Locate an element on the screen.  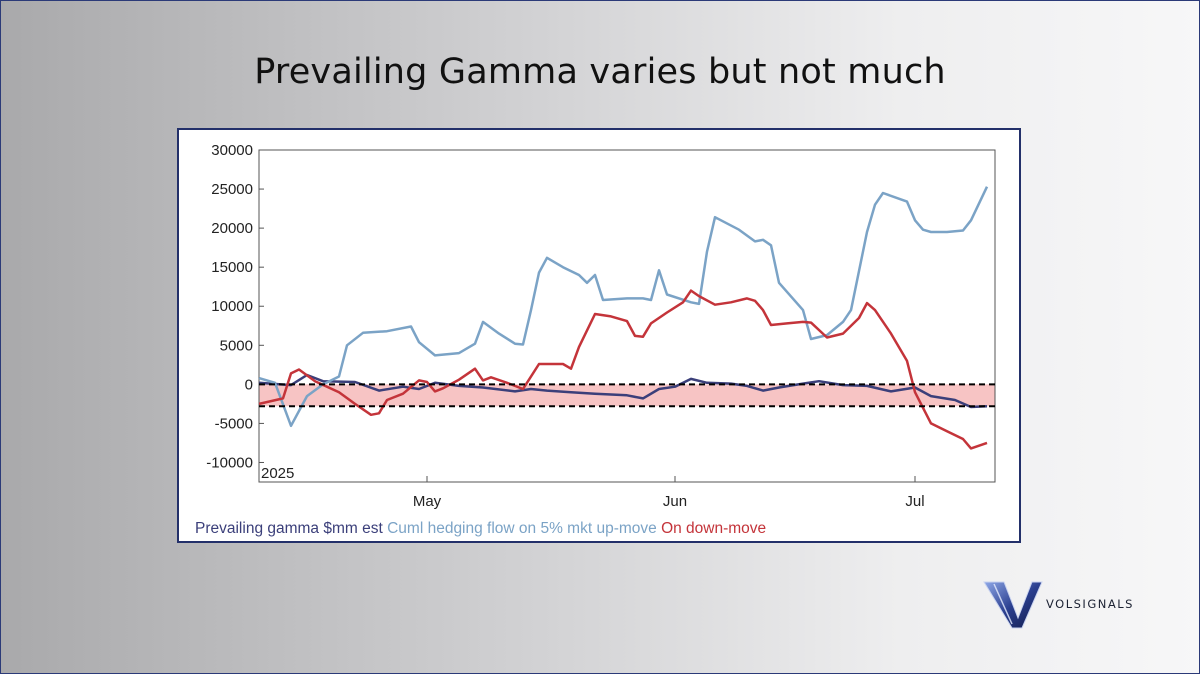
brand-name: VOLSIGNALS is located at coordinates (1090, 604).